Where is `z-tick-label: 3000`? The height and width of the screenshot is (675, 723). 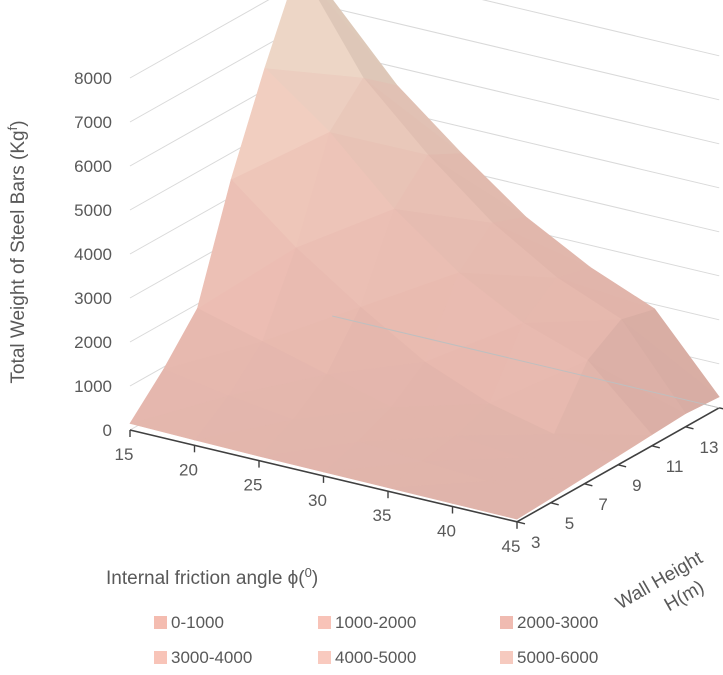
z-tick-label: 3000 is located at coordinates (93, 298).